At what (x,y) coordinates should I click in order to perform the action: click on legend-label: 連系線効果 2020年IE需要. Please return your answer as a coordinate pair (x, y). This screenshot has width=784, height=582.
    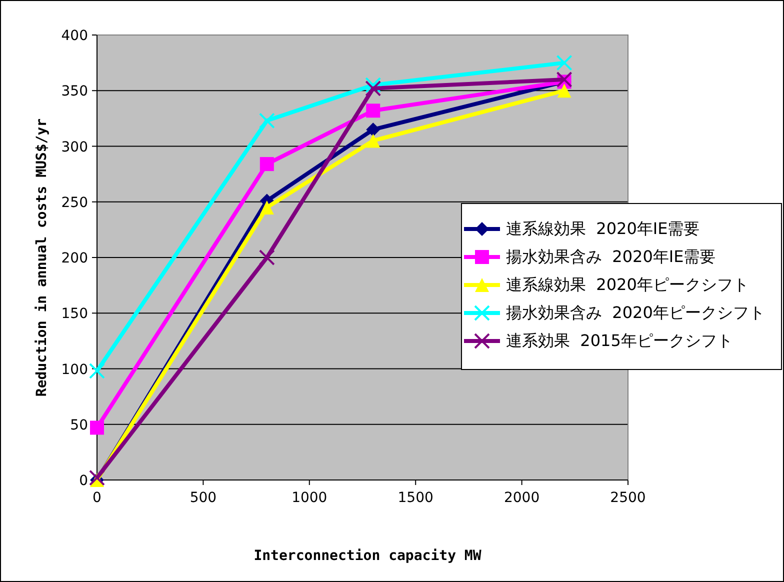
    Looking at the image, I should click on (603, 228).